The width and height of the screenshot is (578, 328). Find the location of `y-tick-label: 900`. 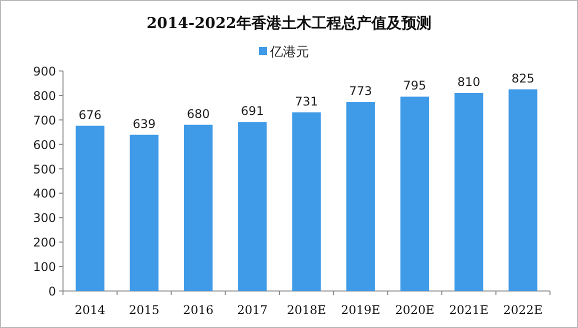

y-tick-label: 900 is located at coordinates (44, 71).